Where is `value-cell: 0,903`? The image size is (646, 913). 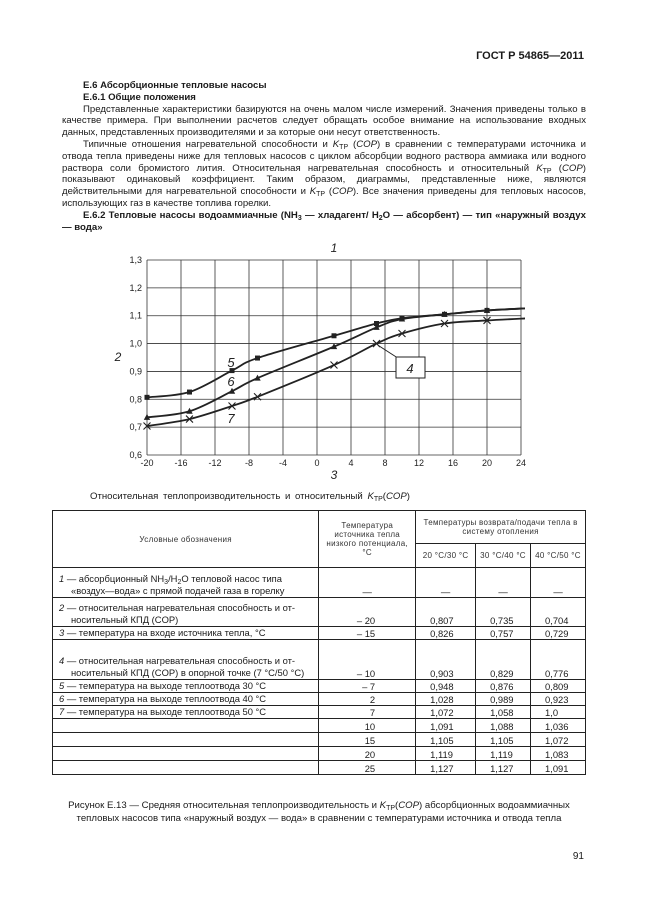 value-cell: 0,903 is located at coordinates (446, 659).